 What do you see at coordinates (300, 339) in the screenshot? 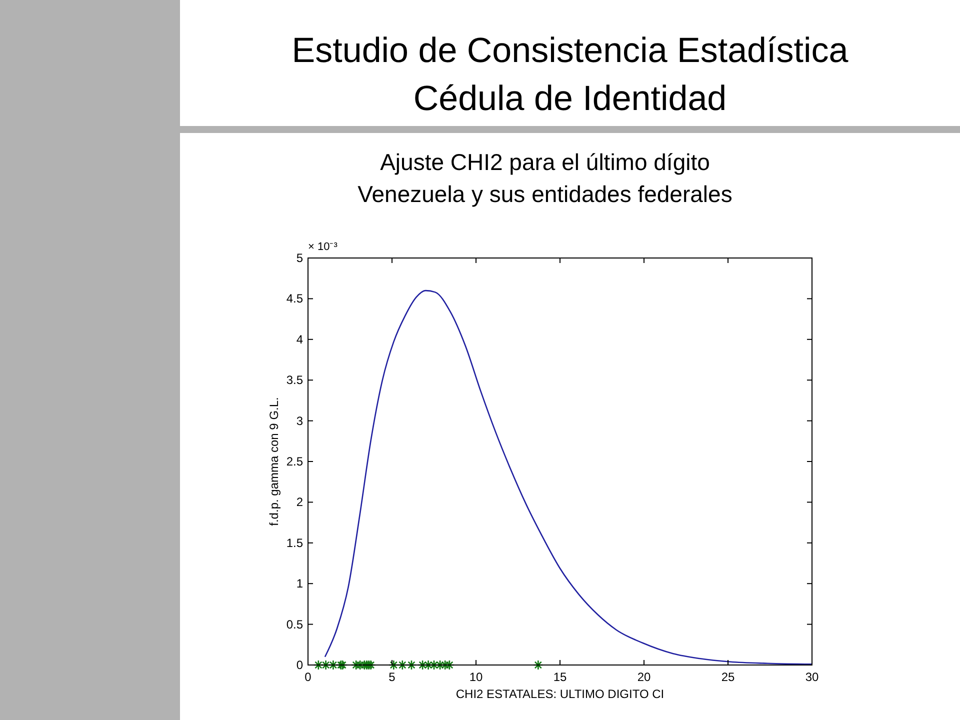
I see `y-tick-label: 4` at bounding box center [300, 339].